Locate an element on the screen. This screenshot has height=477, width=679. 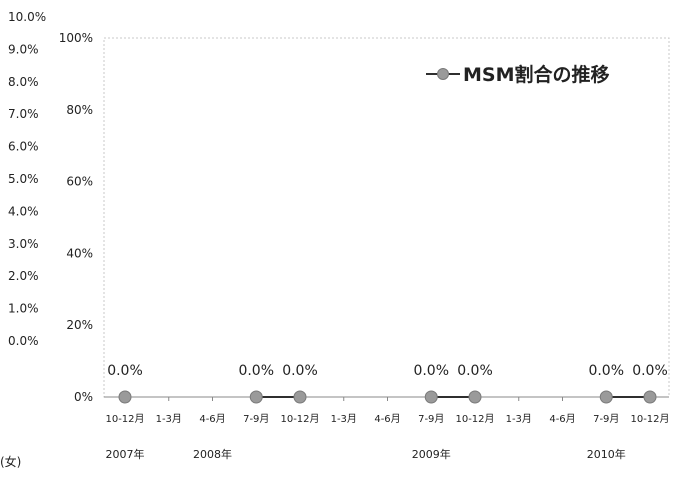
y-tick-label: 0% is located at coordinates (83, 397).